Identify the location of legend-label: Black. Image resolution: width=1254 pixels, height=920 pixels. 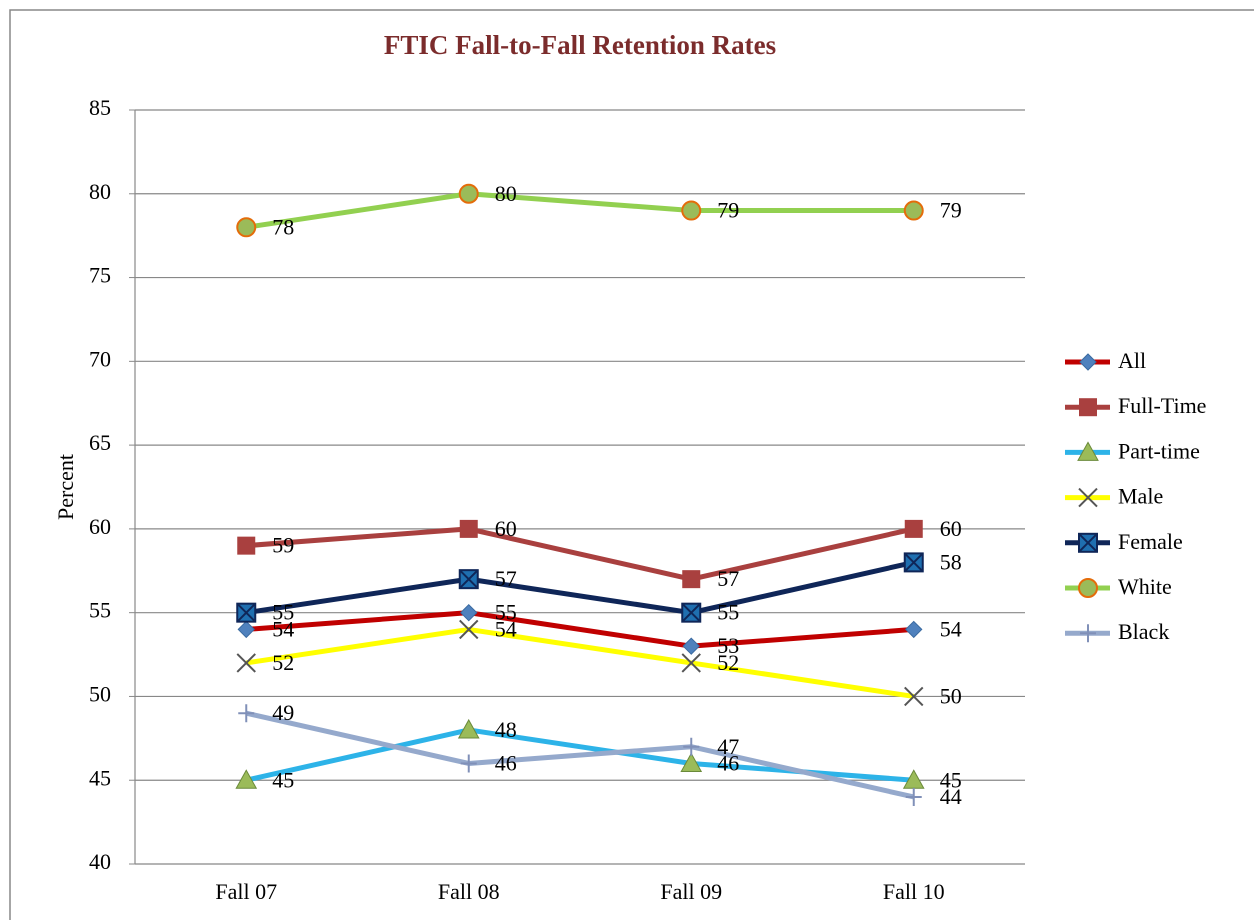
(1143, 631).